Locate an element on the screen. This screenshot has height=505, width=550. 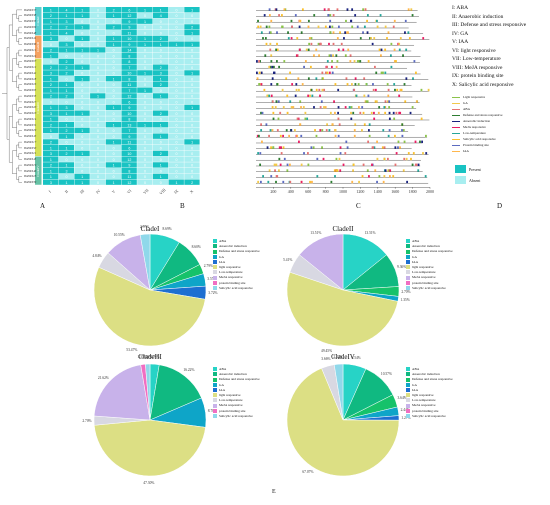
motif-legend-item: Light responsive is located at coordinates (468, 97).